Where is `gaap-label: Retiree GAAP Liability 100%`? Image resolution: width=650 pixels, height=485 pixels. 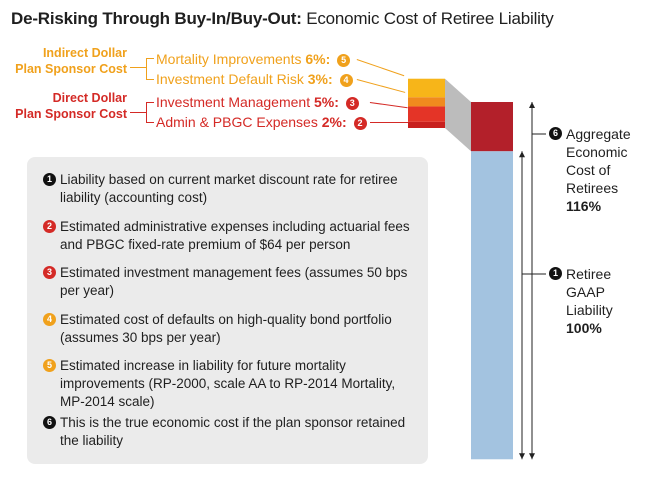 gaap-label: Retiree GAAP Liability 100% is located at coordinates (589, 301).